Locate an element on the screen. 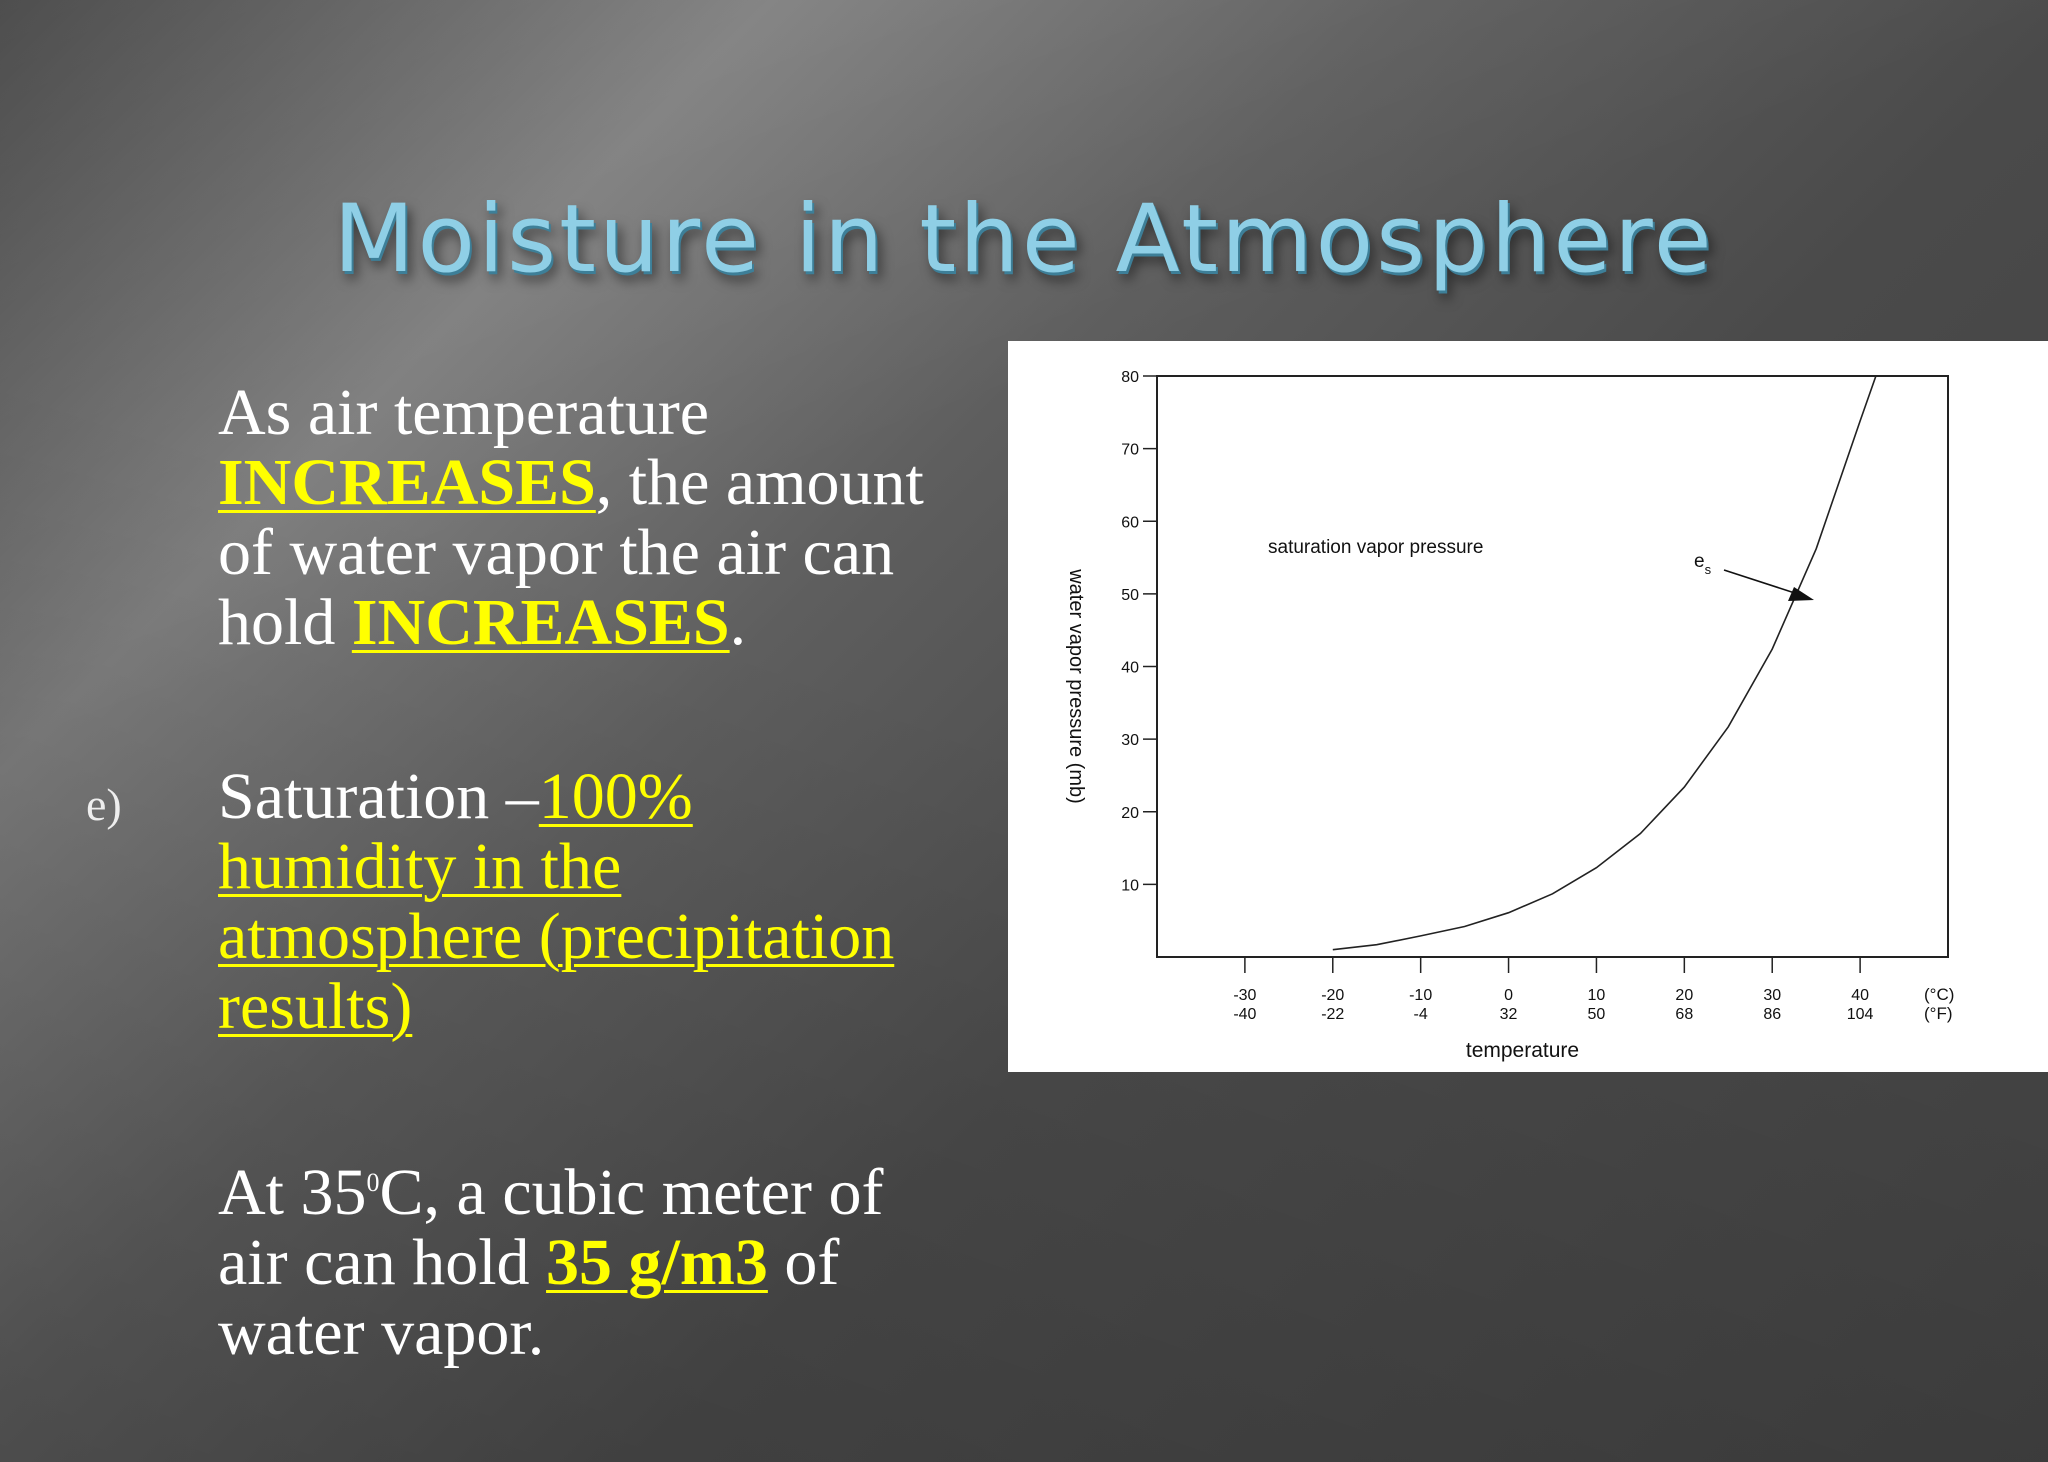 This screenshot has height=1462, width=2048. bullet-2-line-3: atmosphere (precipitation is located at coordinates (614, 937).